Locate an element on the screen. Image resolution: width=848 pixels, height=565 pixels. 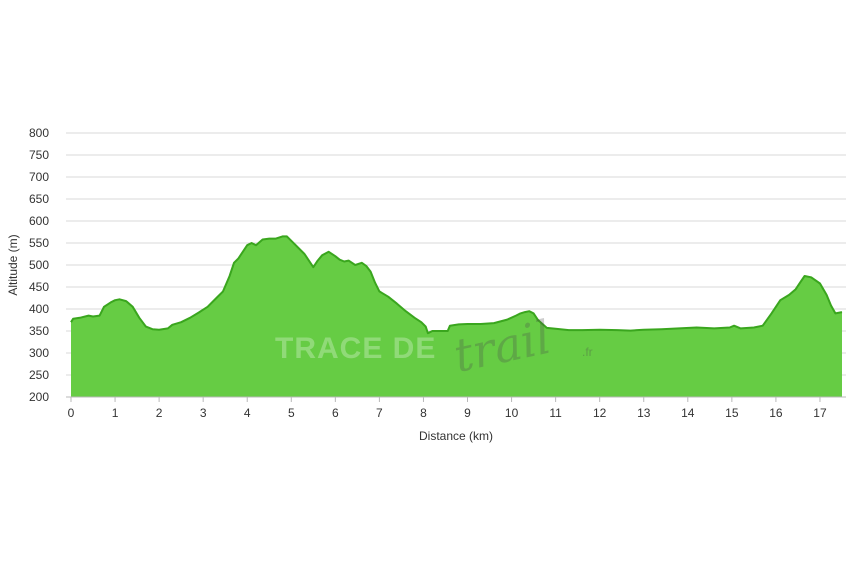
x-tick-label: 2 is located at coordinates (159, 413).